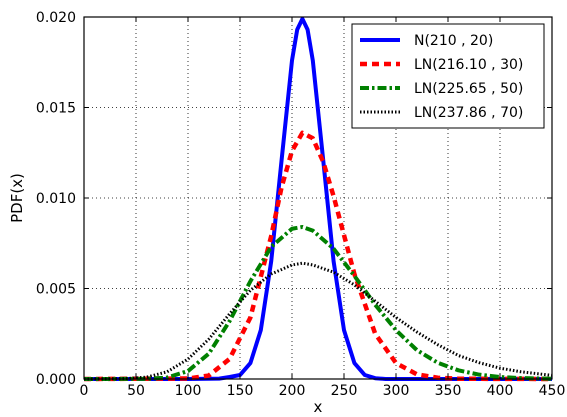 The image size is (567, 417). I want to click on legend-label: N(210 , 20), so click(453, 41).